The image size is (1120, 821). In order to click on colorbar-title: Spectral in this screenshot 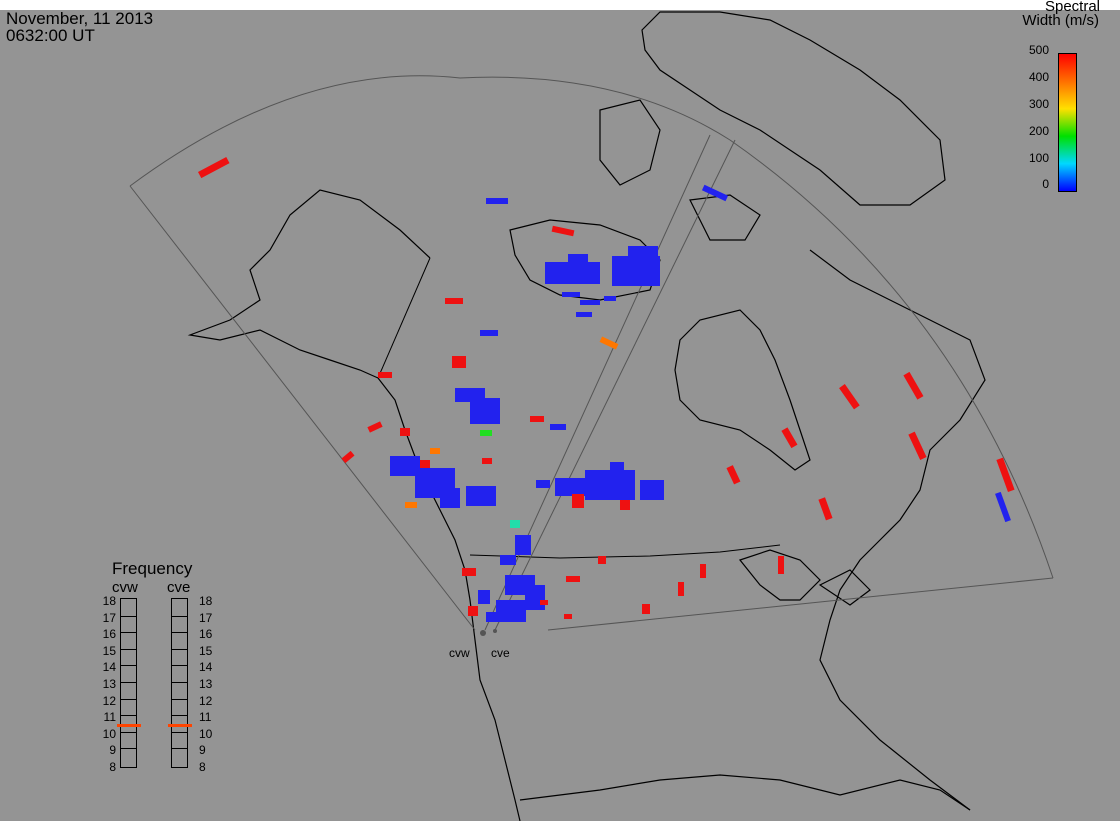, I will do `click(1072, 7)`.